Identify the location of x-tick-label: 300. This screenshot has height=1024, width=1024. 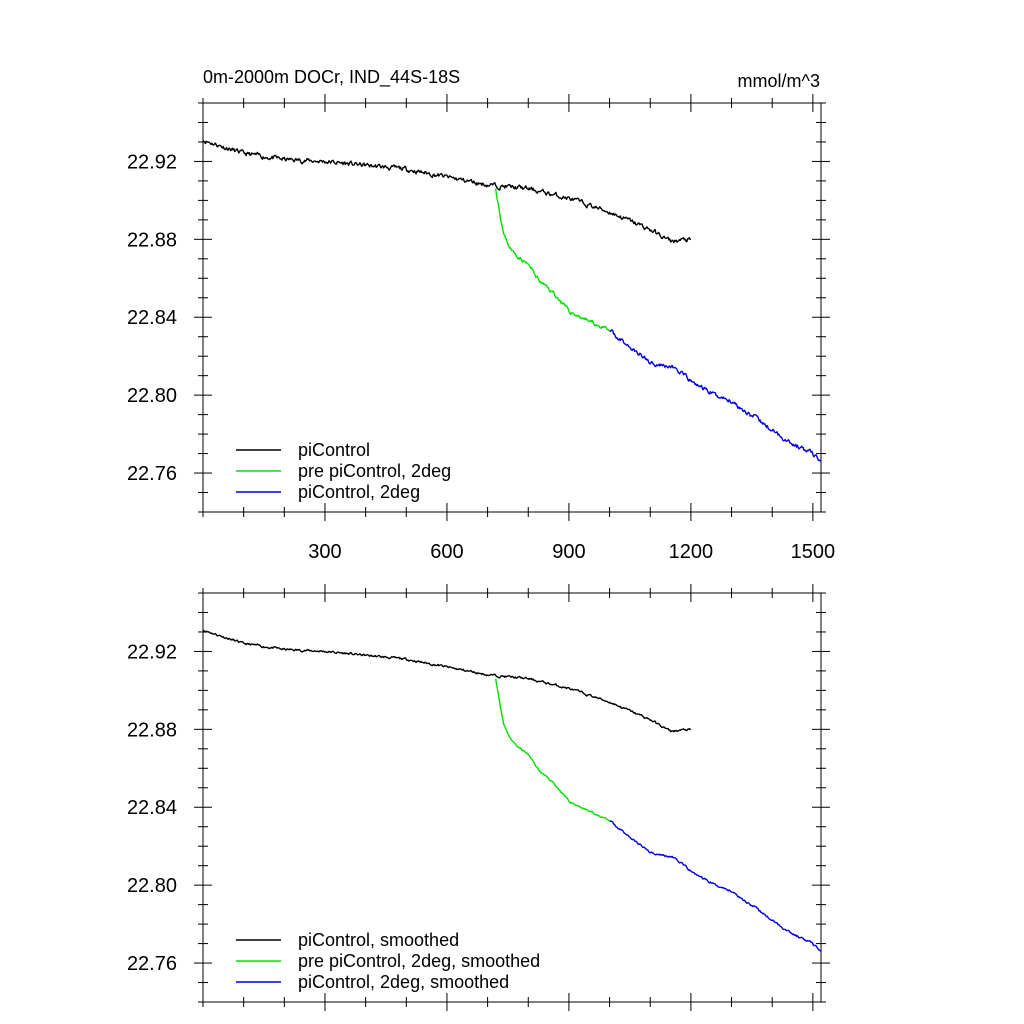
(324, 552).